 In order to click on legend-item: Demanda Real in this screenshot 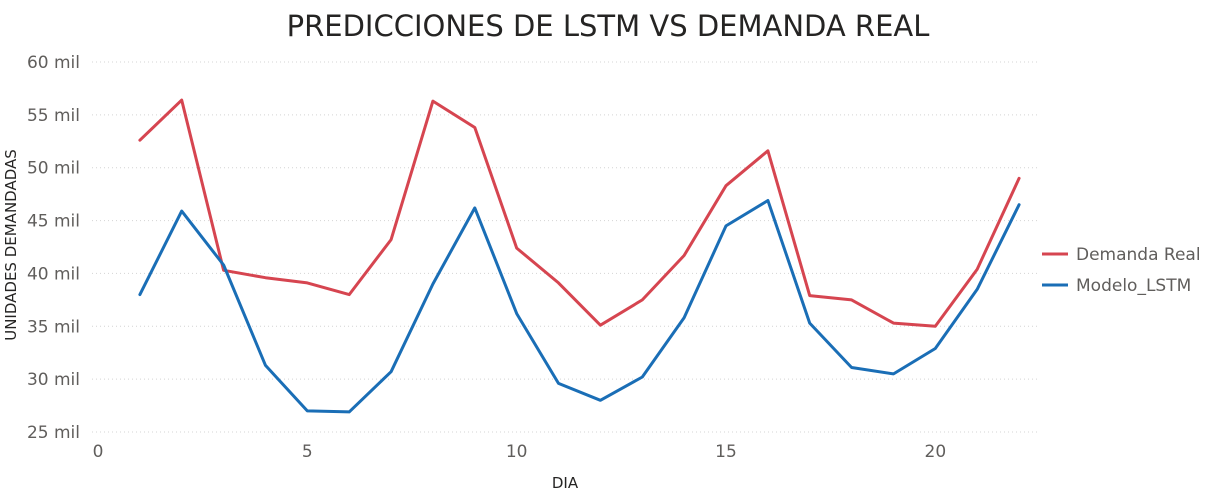, I will do `click(1121, 255)`.